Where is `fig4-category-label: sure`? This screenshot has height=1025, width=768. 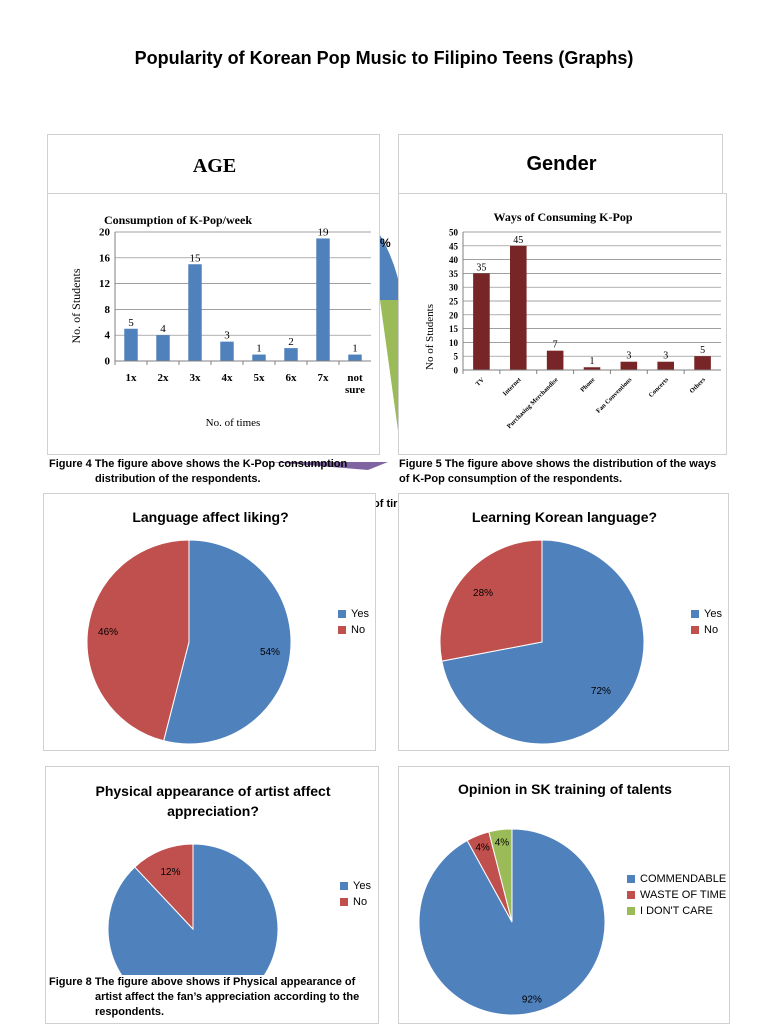 fig4-category-label: sure is located at coordinates (355, 390).